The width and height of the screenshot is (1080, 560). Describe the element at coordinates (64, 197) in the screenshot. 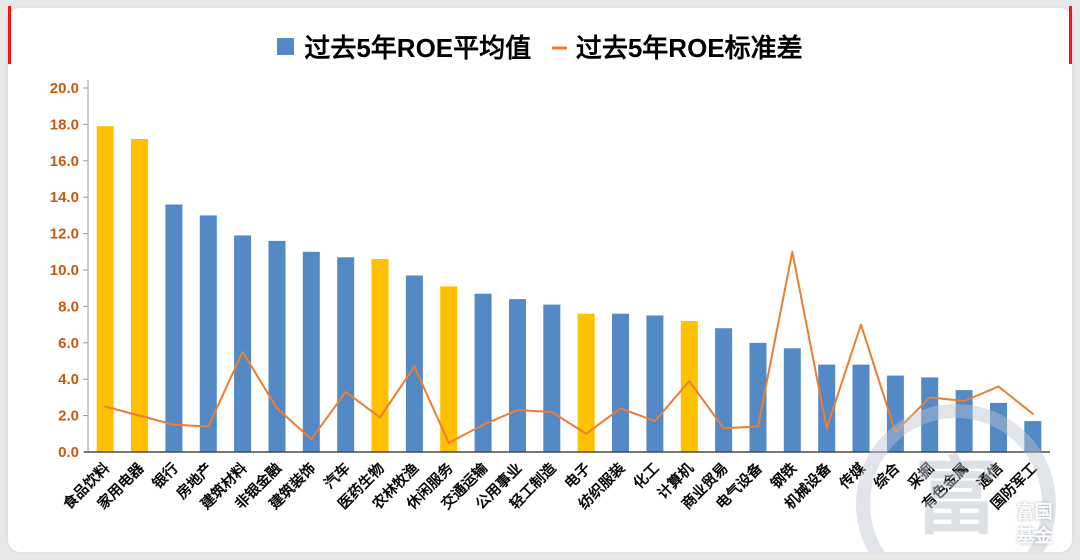

I see `y-tick-label: 14.0` at that location.